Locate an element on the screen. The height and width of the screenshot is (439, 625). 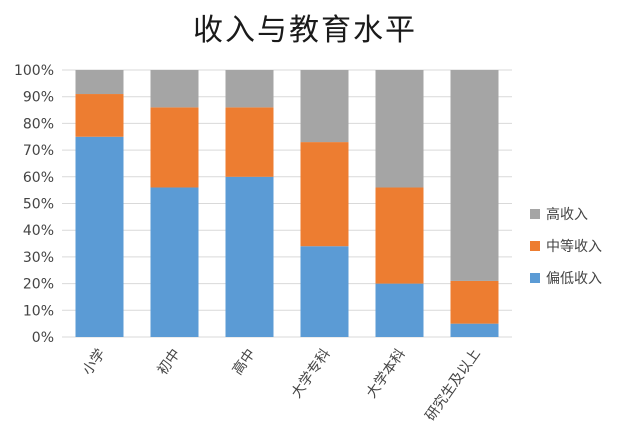
x-axis-ticks: 小学 初中 高中 大学专科 大学本科 研究生及以上 is located at coordinates (282, 385).